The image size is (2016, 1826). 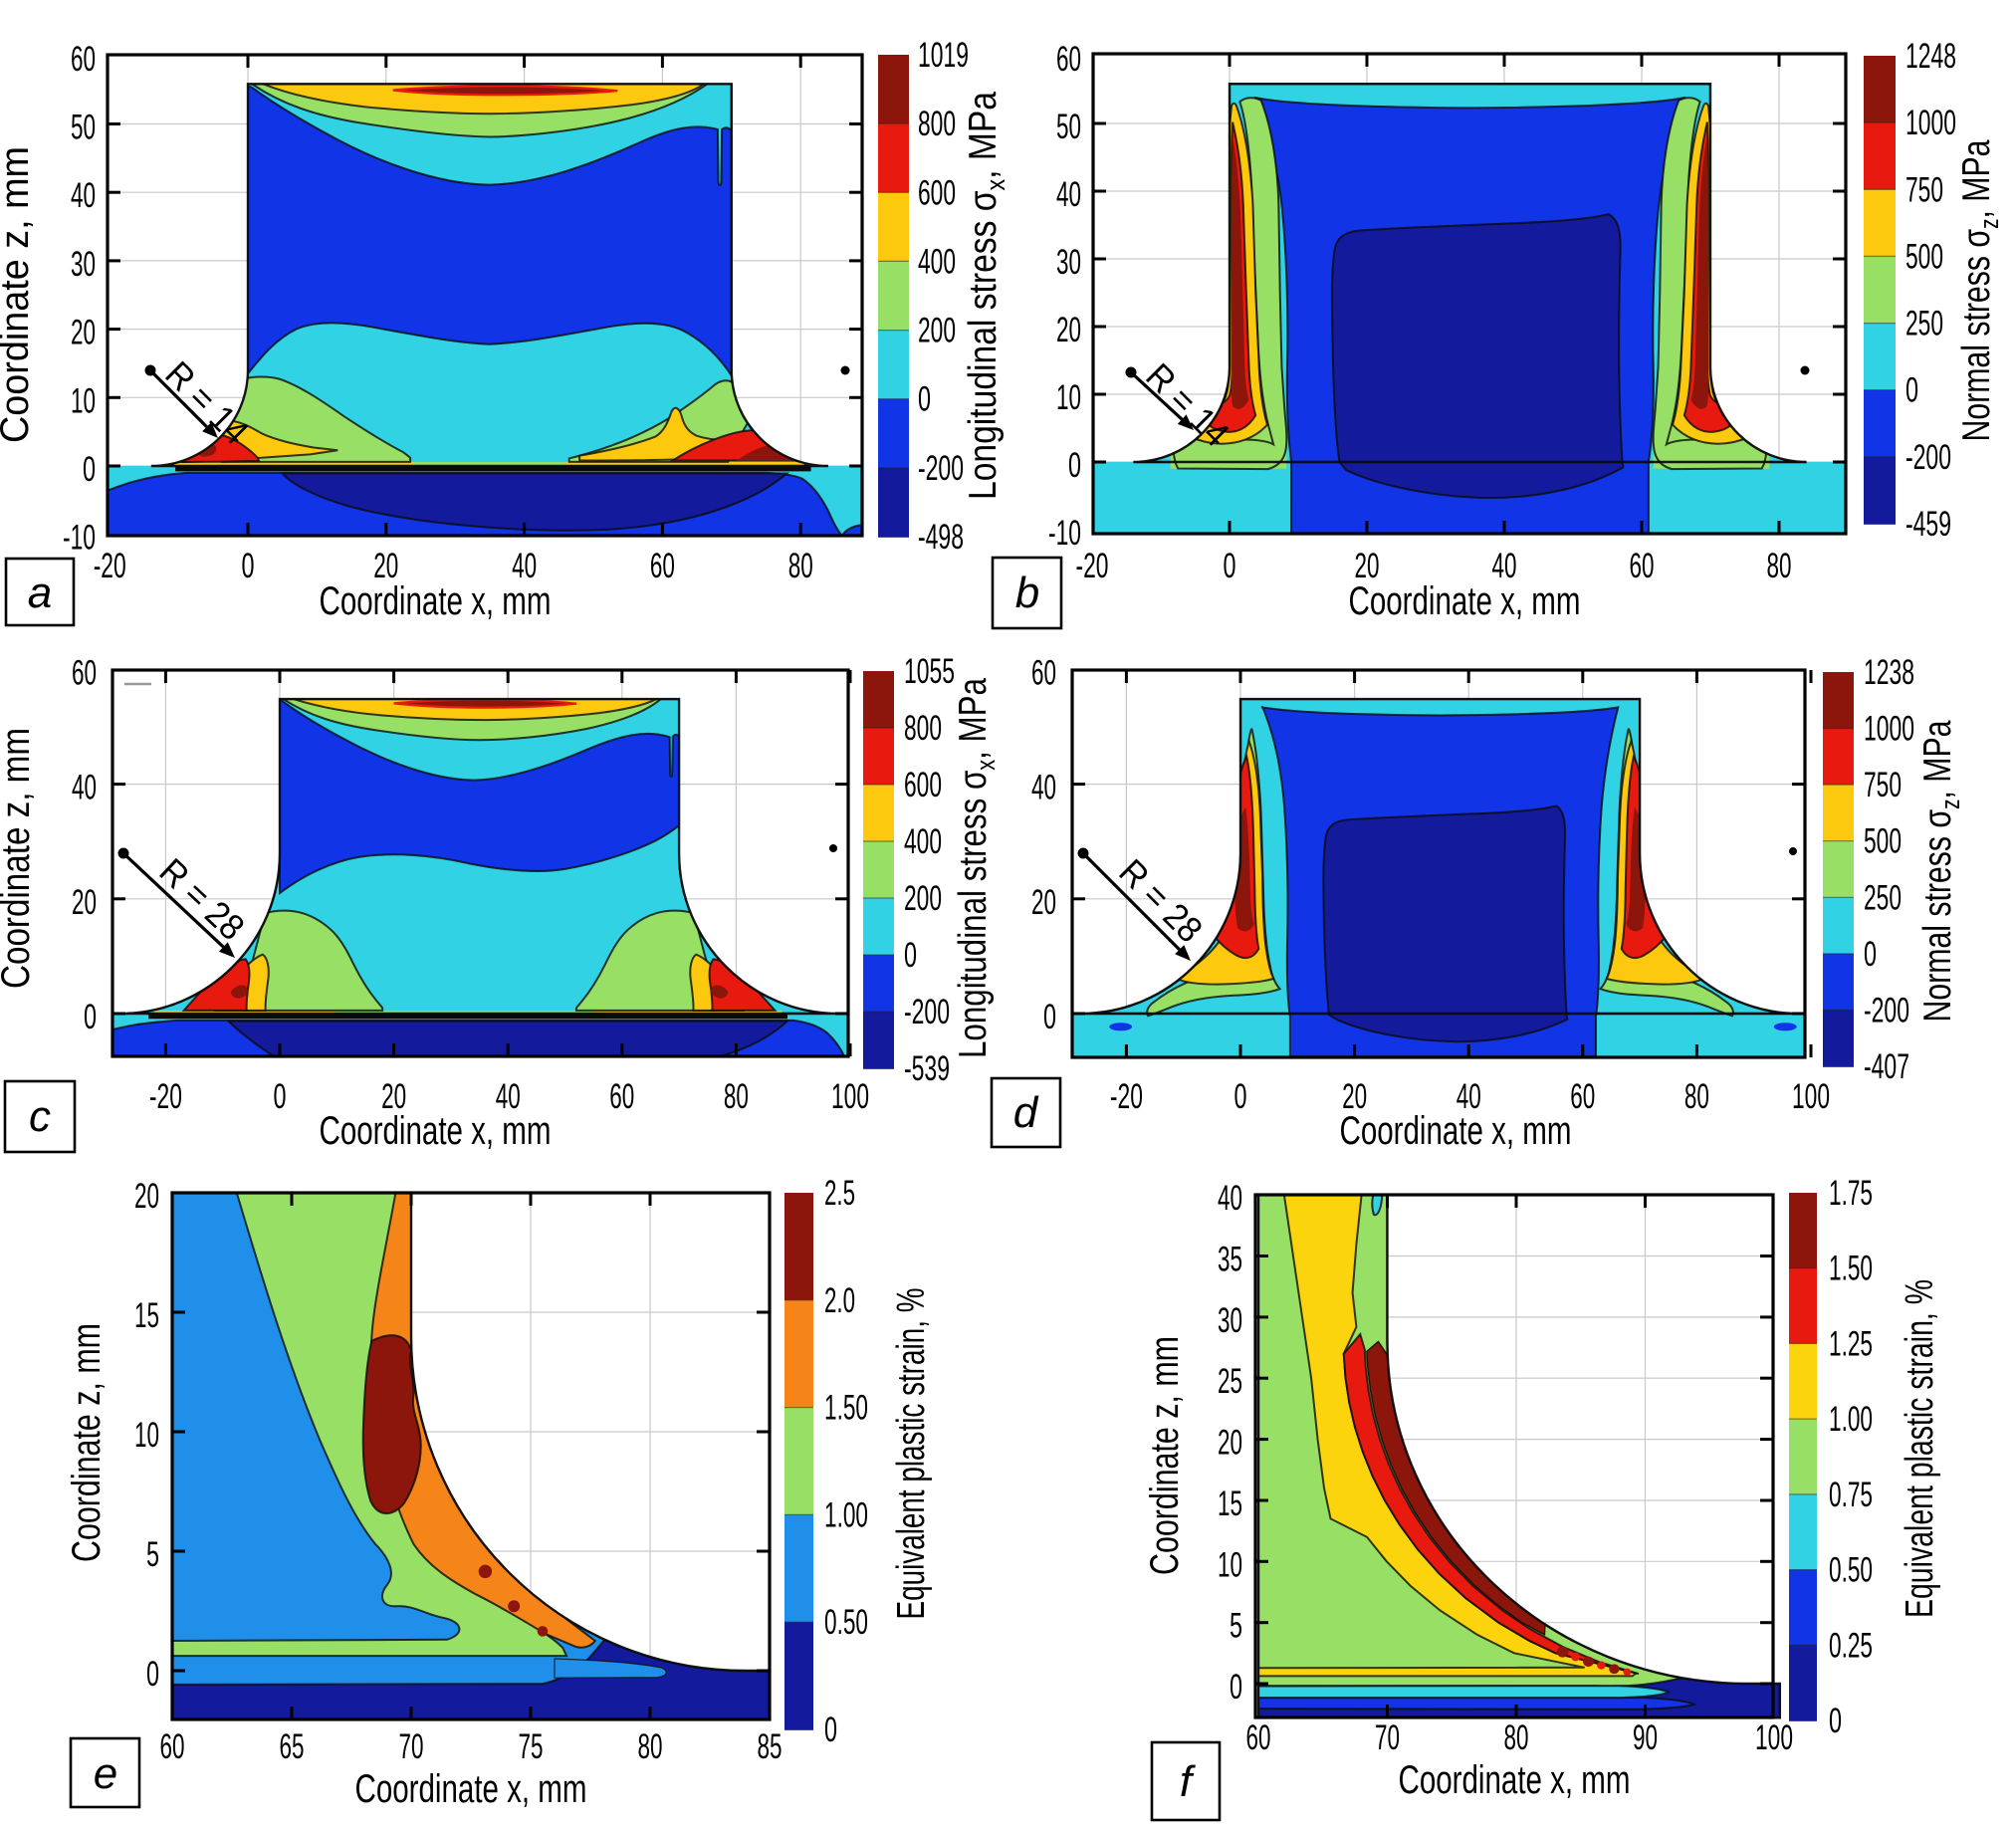 I want to click on svg-text: 200, so click(x=937, y=331).